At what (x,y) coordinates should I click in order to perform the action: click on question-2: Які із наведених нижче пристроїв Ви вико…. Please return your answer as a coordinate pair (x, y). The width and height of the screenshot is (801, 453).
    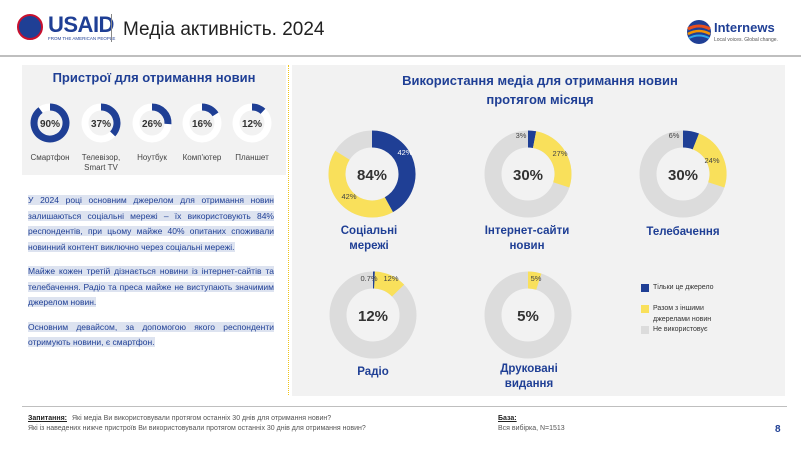
    Looking at the image, I should click on (197, 428).